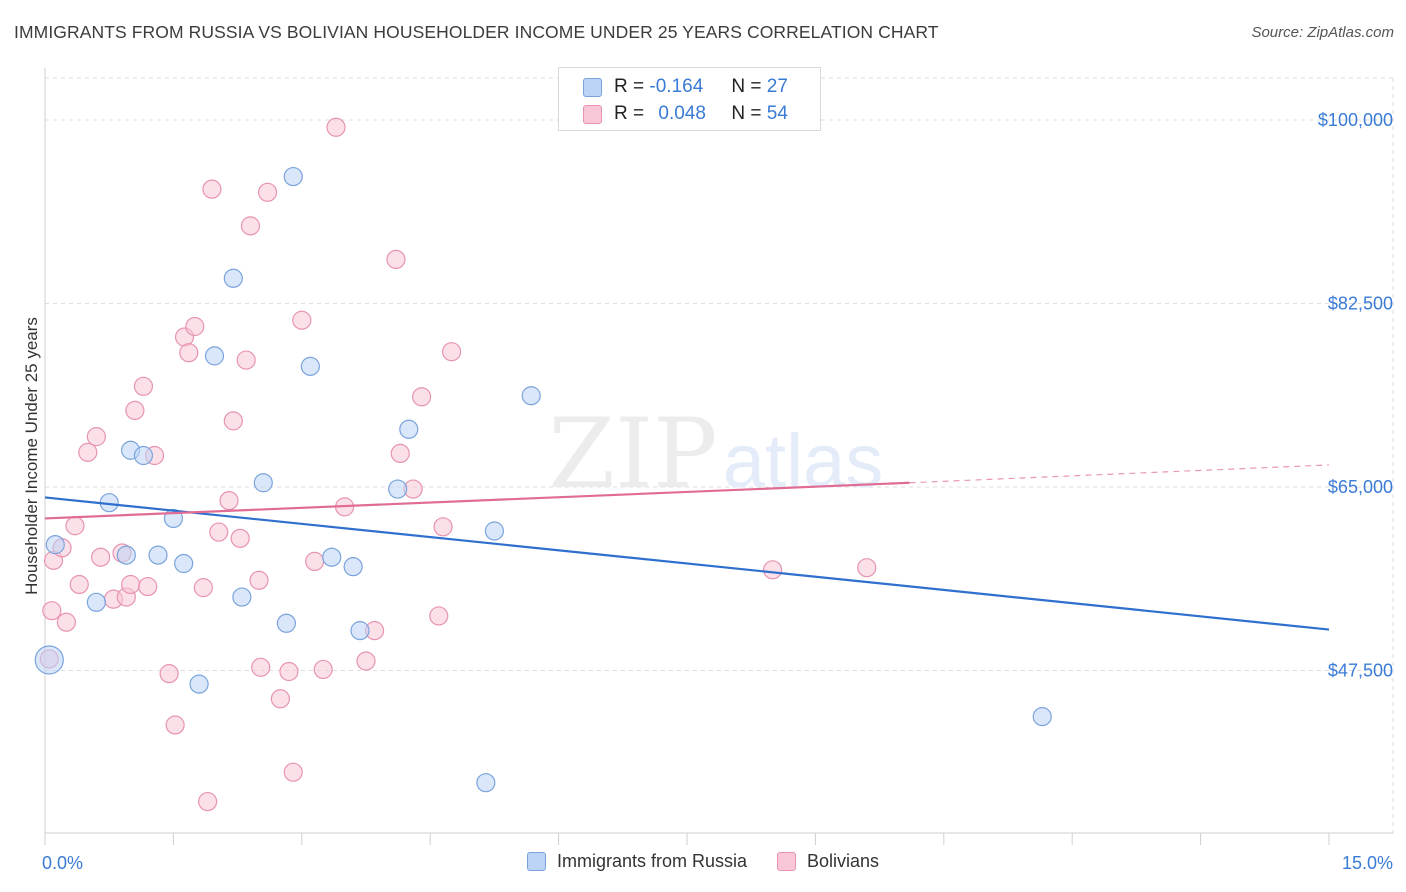 Image resolution: width=1406 pixels, height=892 pixels. What do you see at coordinates (803, 461) in the screenshot?
I see `watermark-atlas: atlas` at bounding box center [803, 461].